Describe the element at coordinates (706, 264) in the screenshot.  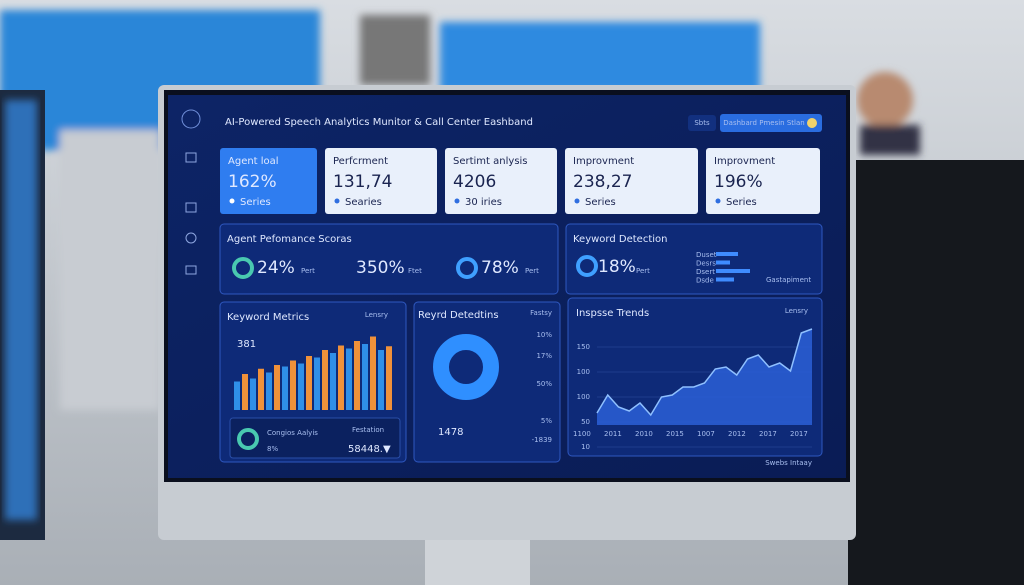
I see `kd-row: Desrs` at that location.